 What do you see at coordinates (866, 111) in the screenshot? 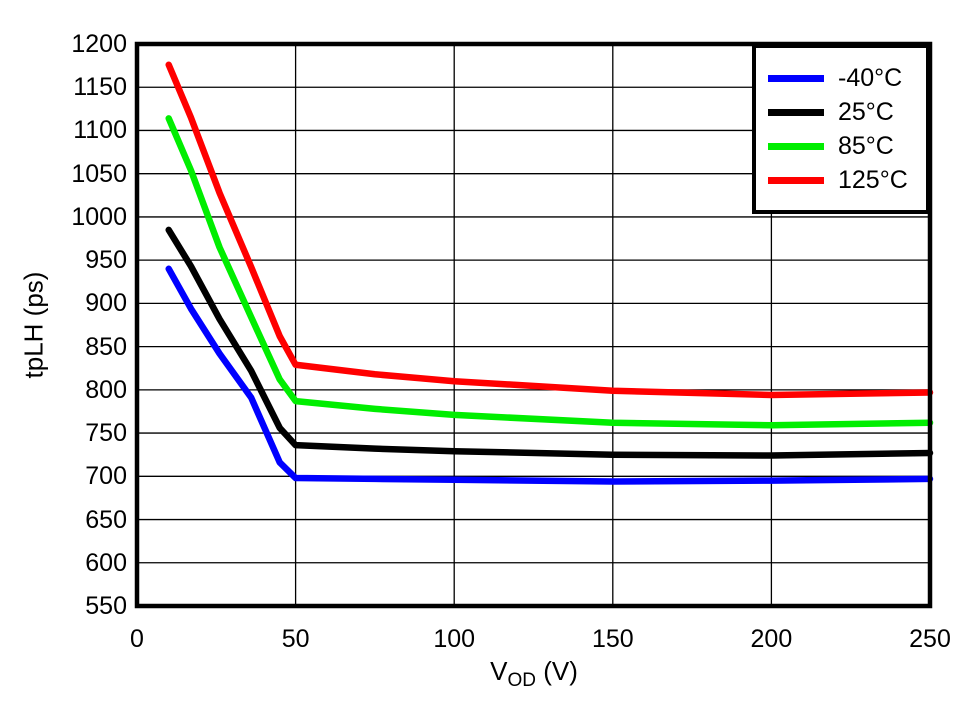
I see `legend-label: 25°C` at bounding box center [866, 111].